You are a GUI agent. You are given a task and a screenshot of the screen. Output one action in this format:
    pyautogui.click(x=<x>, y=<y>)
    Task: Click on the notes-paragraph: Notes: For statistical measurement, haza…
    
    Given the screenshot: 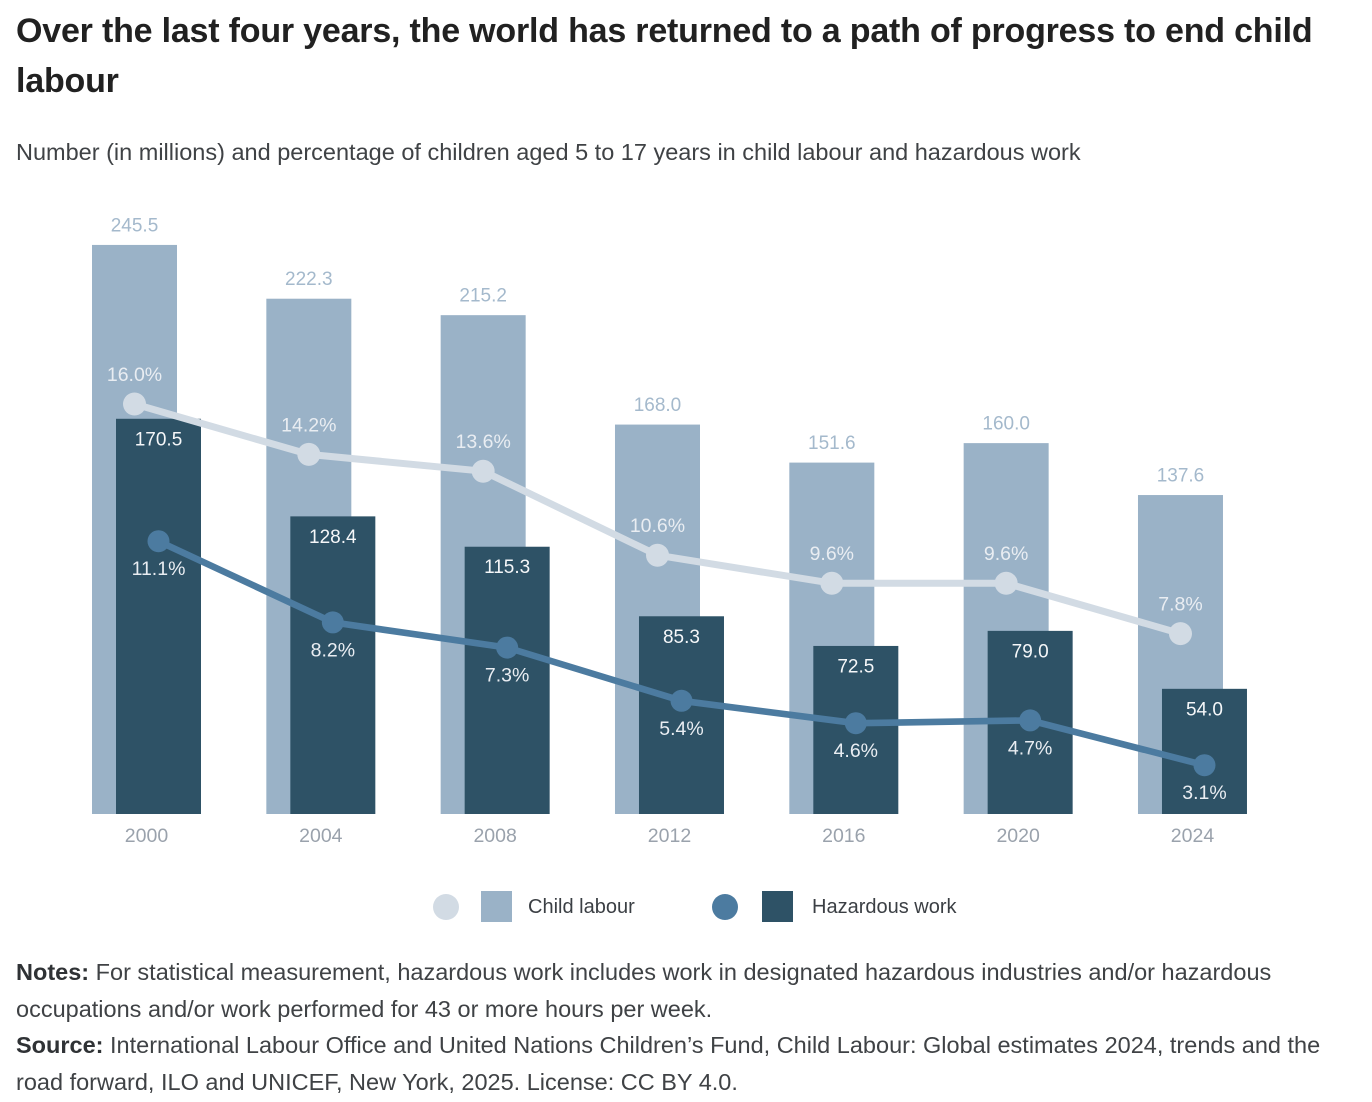 What is the action you would take?
    pyautogui.click(x=692, y=990)
    